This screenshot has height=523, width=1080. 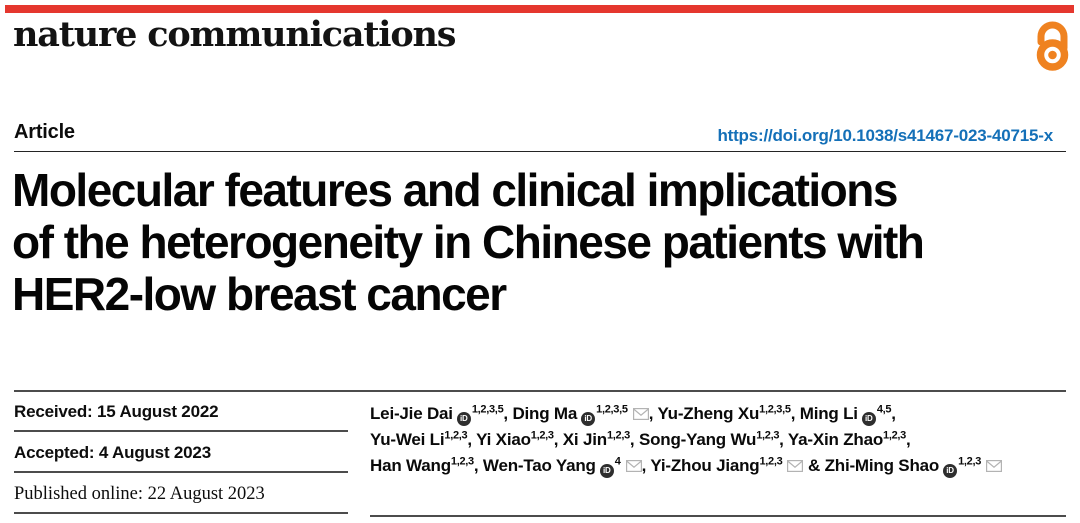 What do you see at coordinates (540, 391) in the screenshot?
I see `metadata-top-divider` at bounding box center [540, 391].